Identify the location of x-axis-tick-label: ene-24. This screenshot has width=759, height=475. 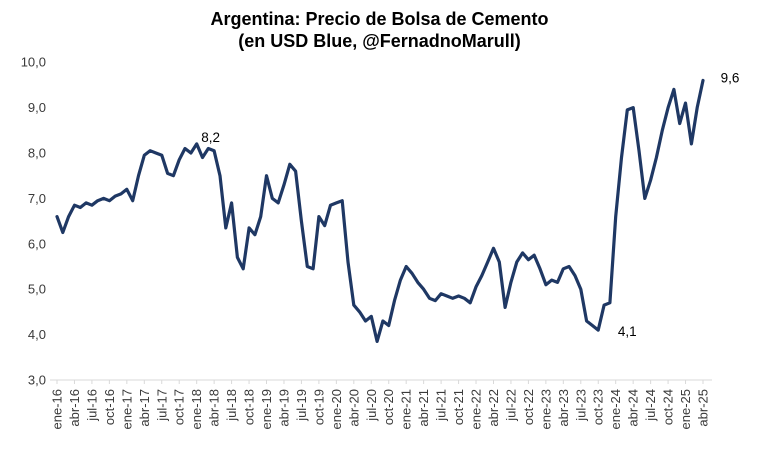
(615, 409).